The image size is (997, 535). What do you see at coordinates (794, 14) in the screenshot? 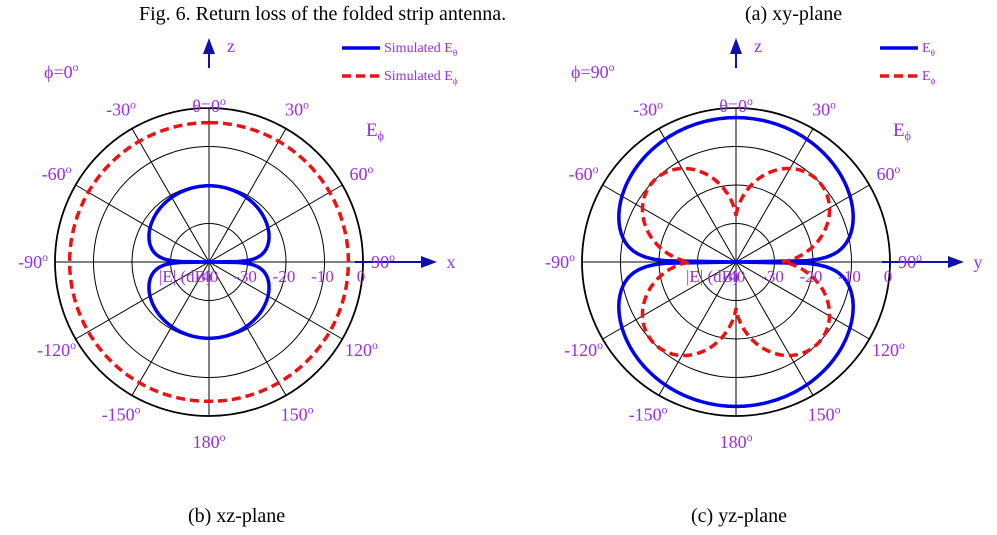
I see `subplot-caption-a: (a) xy-plane` at bounding box center [794, 14].